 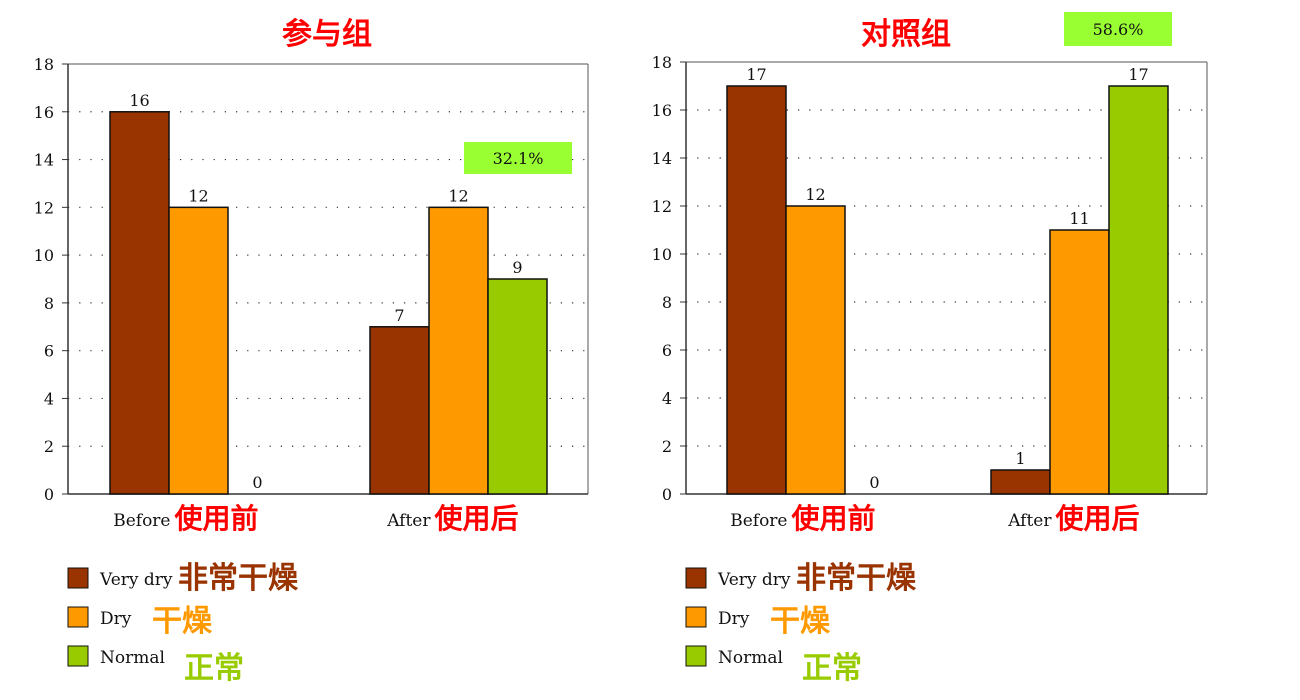 I want to click on chart-title: 对照组, so click(x=906, y=34).